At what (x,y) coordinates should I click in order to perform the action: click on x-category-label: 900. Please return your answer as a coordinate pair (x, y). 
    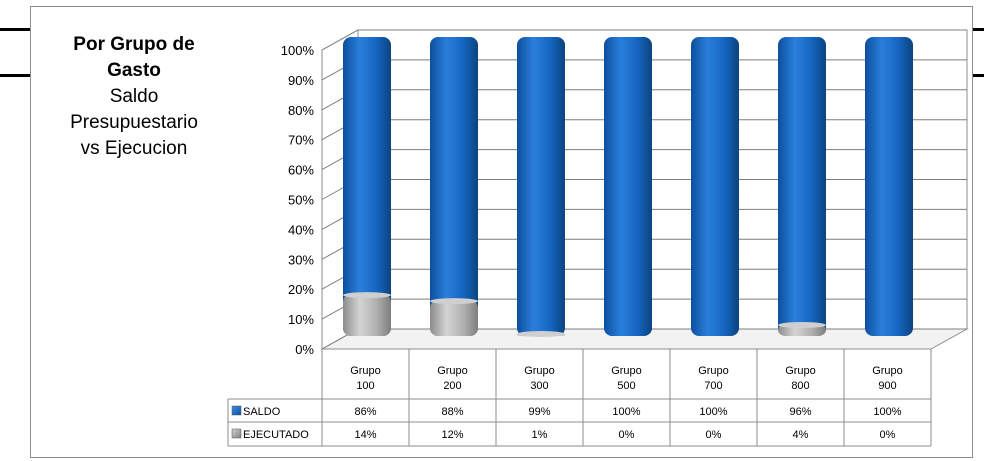
    Looking at the image, I should click on (887, 386).